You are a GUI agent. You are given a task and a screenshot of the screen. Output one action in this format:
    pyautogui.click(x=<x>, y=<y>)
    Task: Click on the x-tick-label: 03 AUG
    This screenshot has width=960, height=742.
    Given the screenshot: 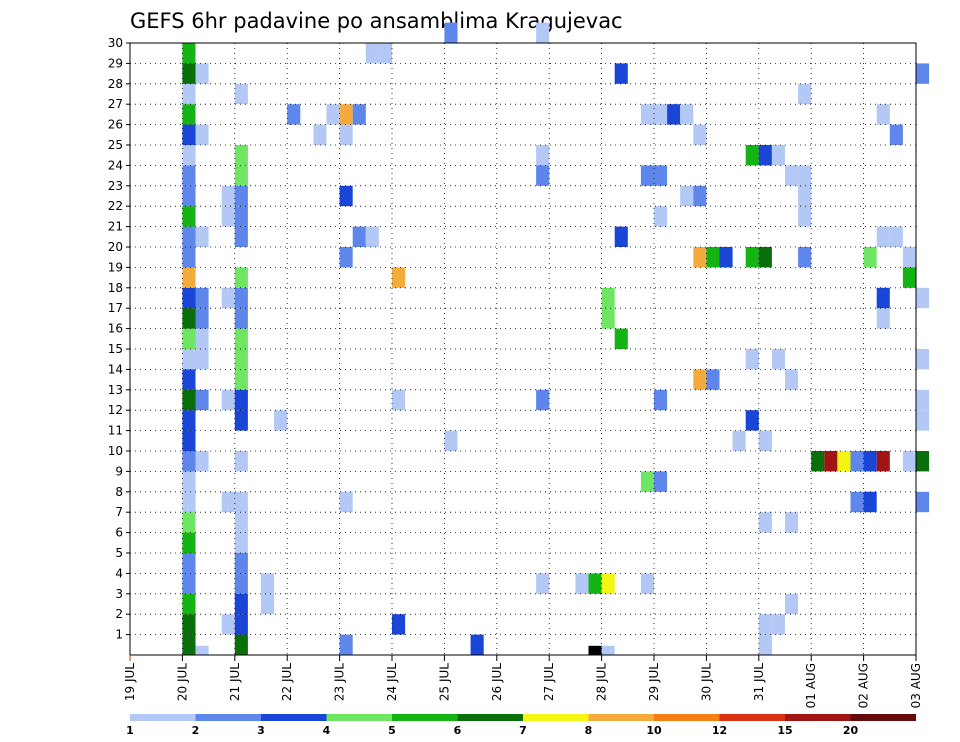 What is the action you would take?
    pyautogui.click(x=916, y=685)
    